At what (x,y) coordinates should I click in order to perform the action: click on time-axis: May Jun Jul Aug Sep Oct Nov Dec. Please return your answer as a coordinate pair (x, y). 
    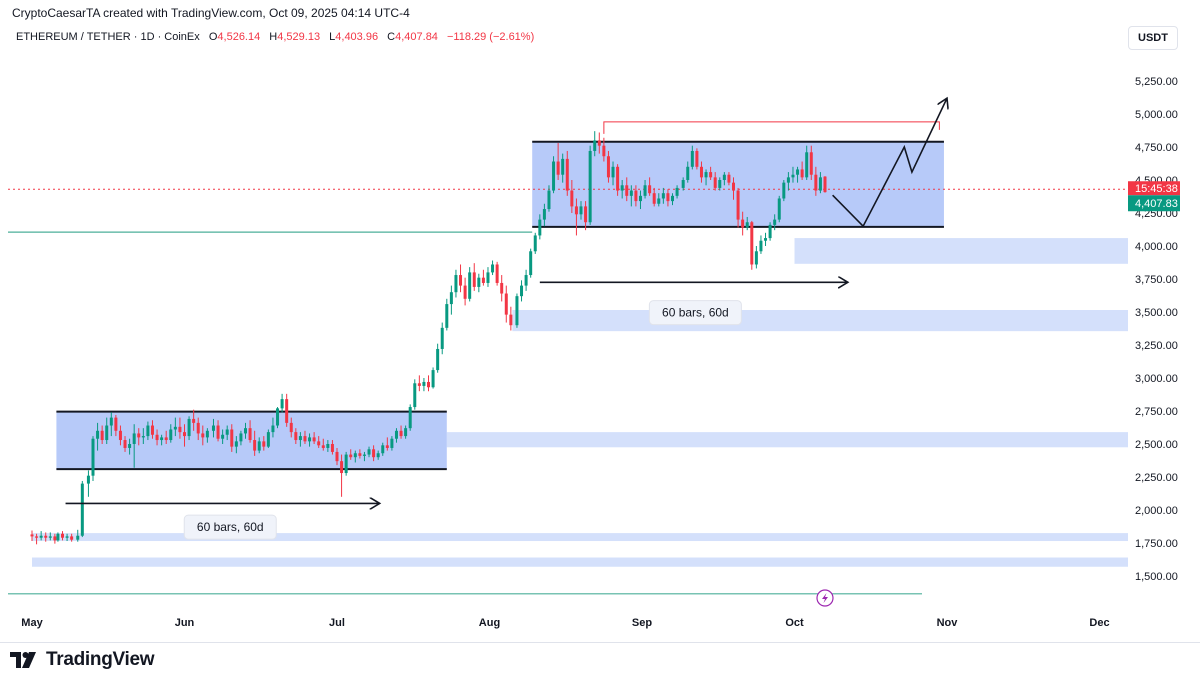
    Looking at the image, I should click on (565, 623).